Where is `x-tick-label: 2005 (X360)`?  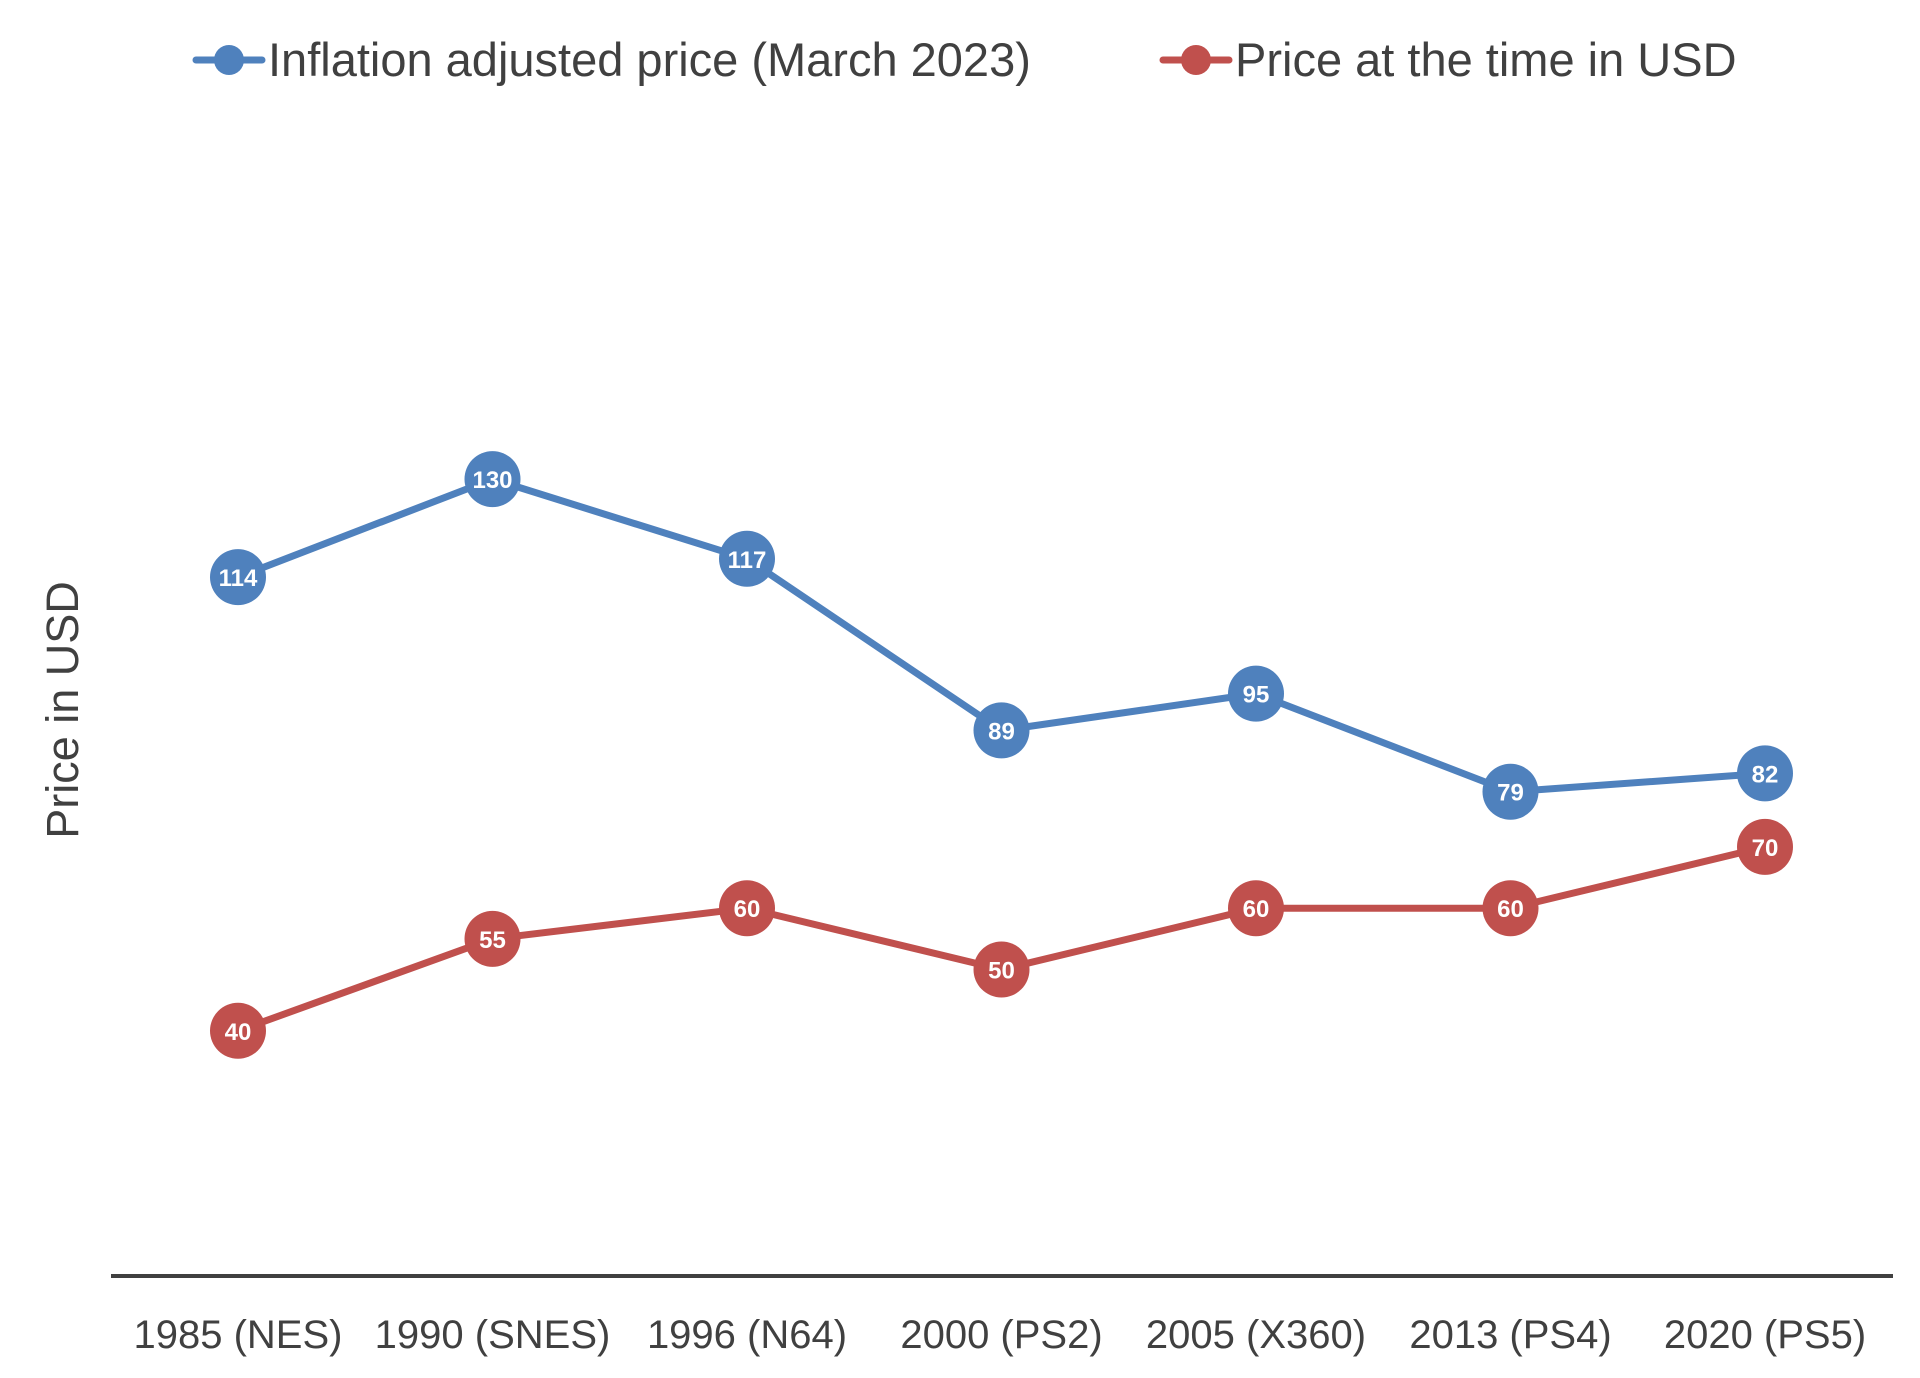 x-tick-label: 2005 (X360) is located at coordinates (1256, 1335).